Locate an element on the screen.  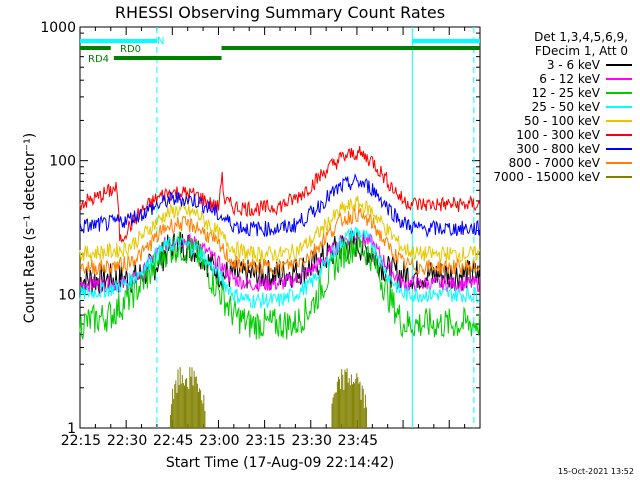
flag-label-n: N is located at coordinates (160, 41).